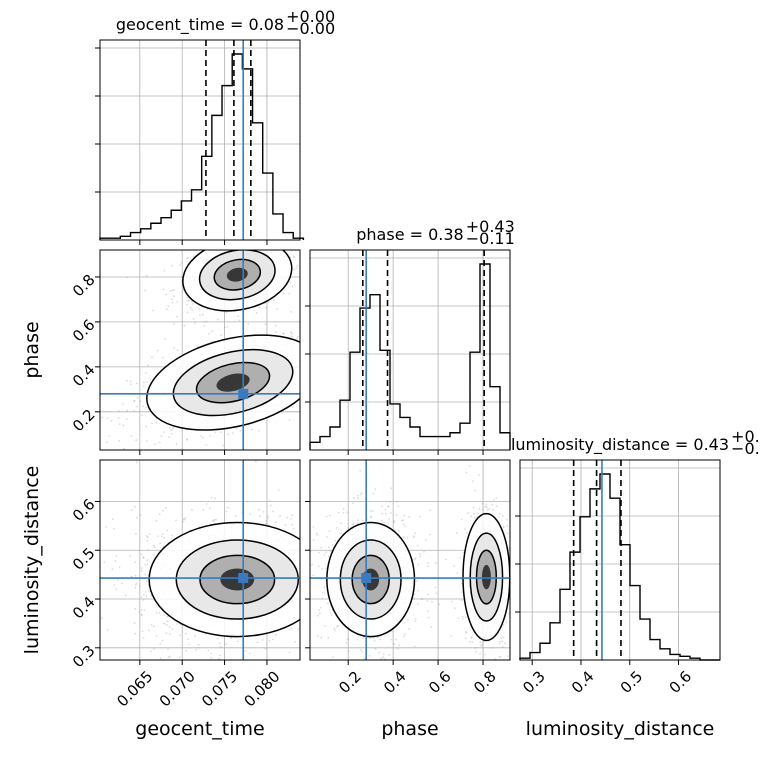 The height and width of the screenshot is (760, 760). What do you see at coordinates (409, 234) in the screenshot?
I see `title-main: phase = 0.38` at bounding box center [409, 234].